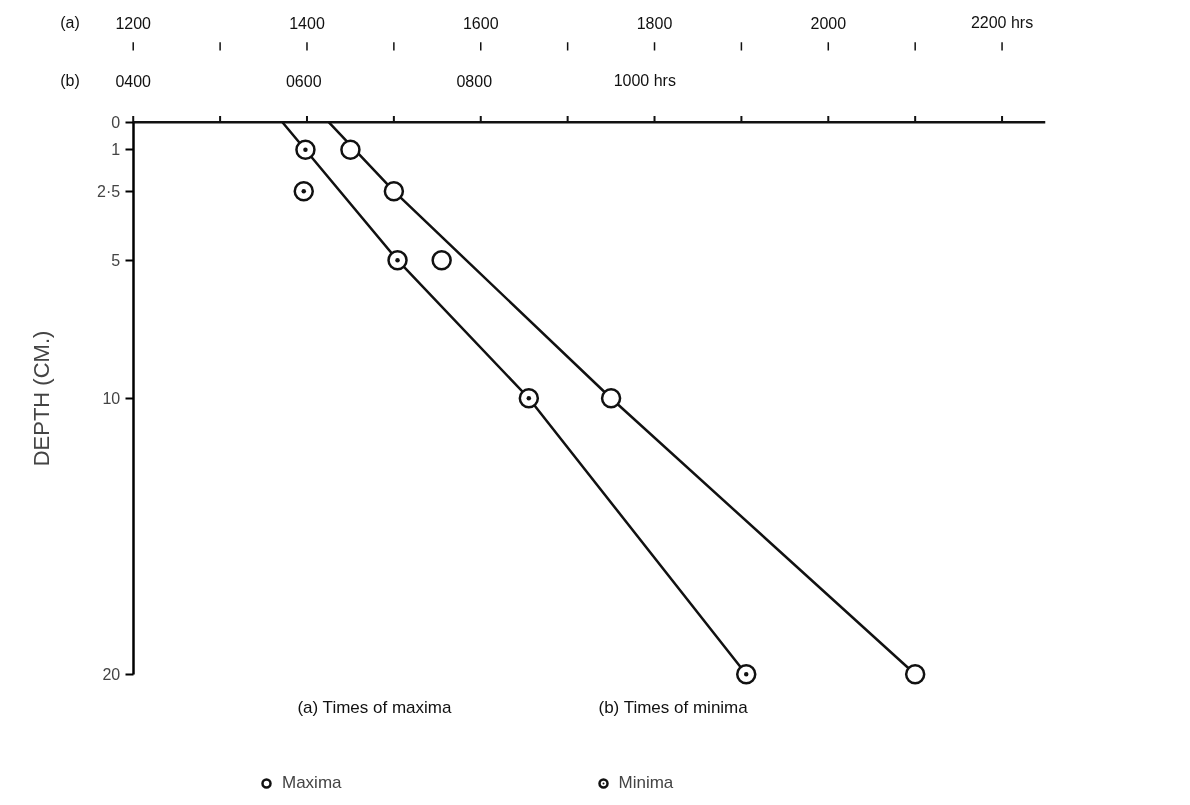 This screenshot has width=1190, height=805. What do you see at coordinates (828, 23) in the screenshot?
I see `x-tick-label: 2000` at bounding box center [828, 23].